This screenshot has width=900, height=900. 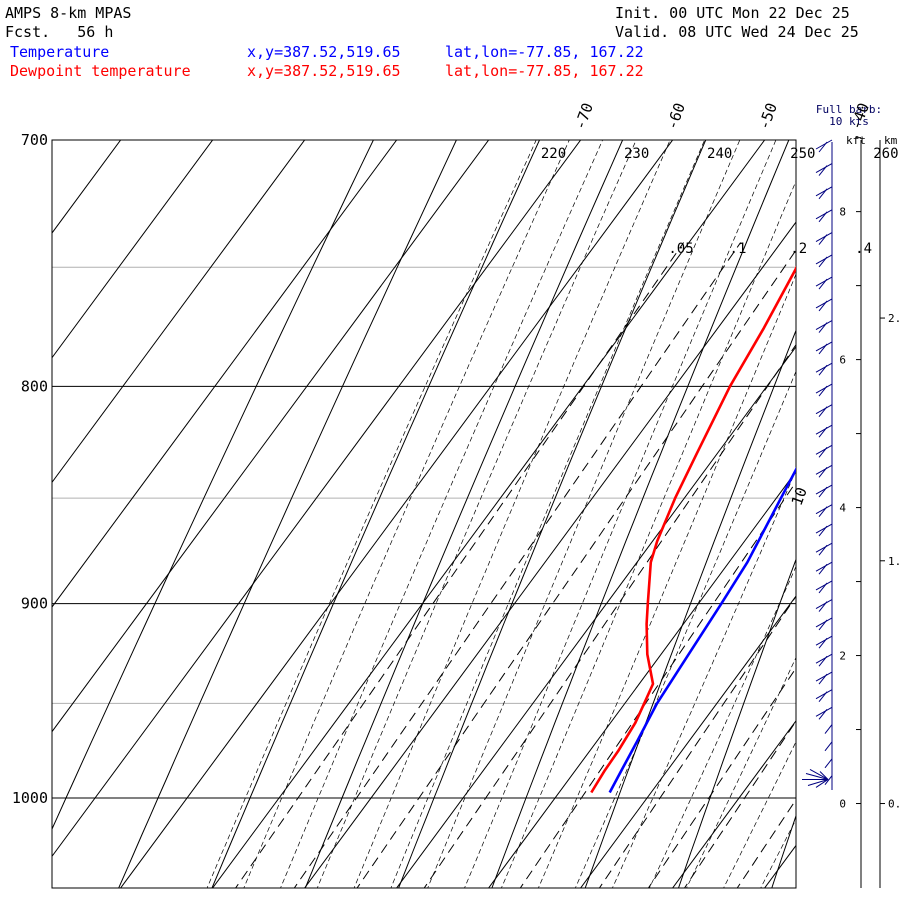 I want to click on theta-label-260: 260, so click(x=885, y=154).